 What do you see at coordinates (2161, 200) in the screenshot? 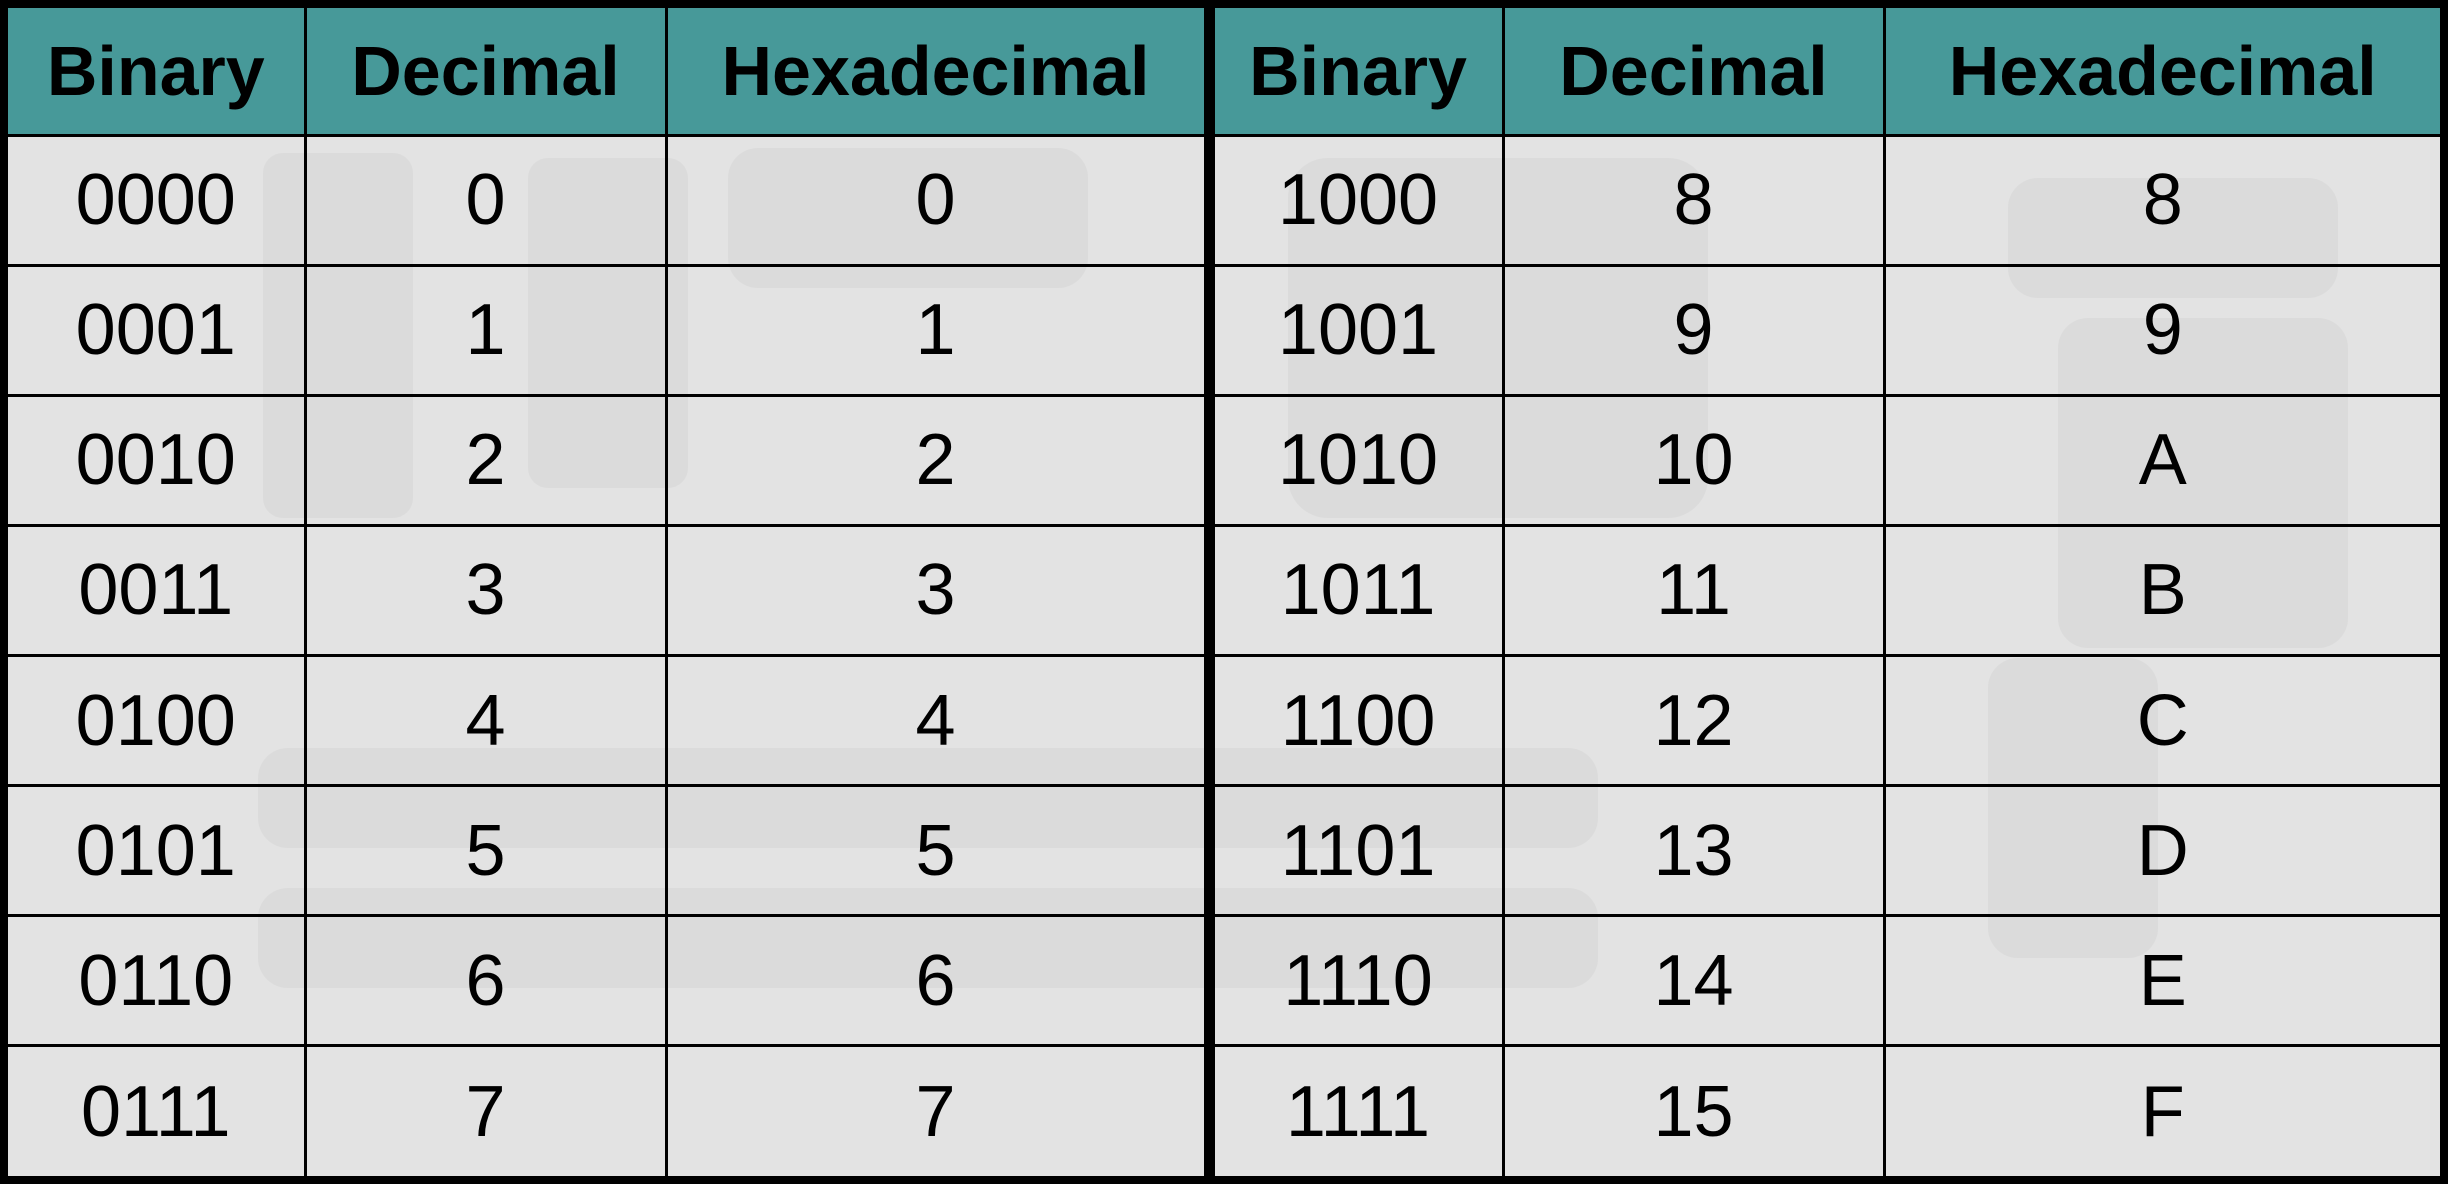
I see `hex-cell: 8` at bounding box center [2161, 200].